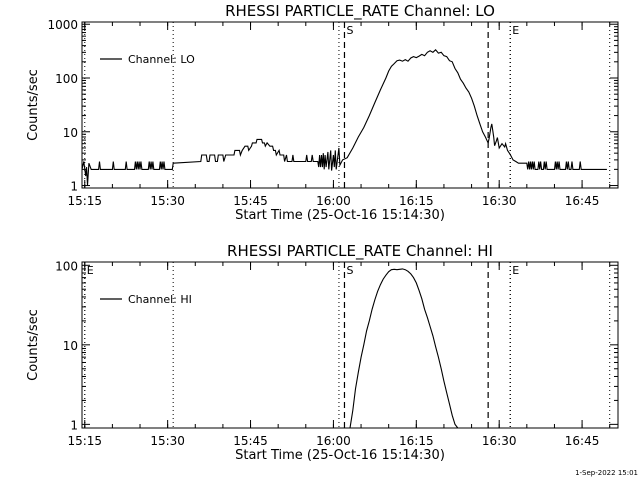  Describe the element at coordinates (84, 201) in the screenshot. I see `lo-x-tick-label-0: 15:15` at that location.